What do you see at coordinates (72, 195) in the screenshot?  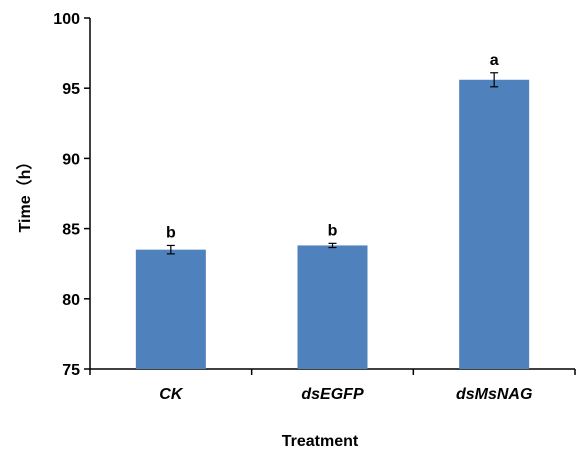 I see `y-axis: 75 80 85 90 95 100` at bounding box center [72, 195].